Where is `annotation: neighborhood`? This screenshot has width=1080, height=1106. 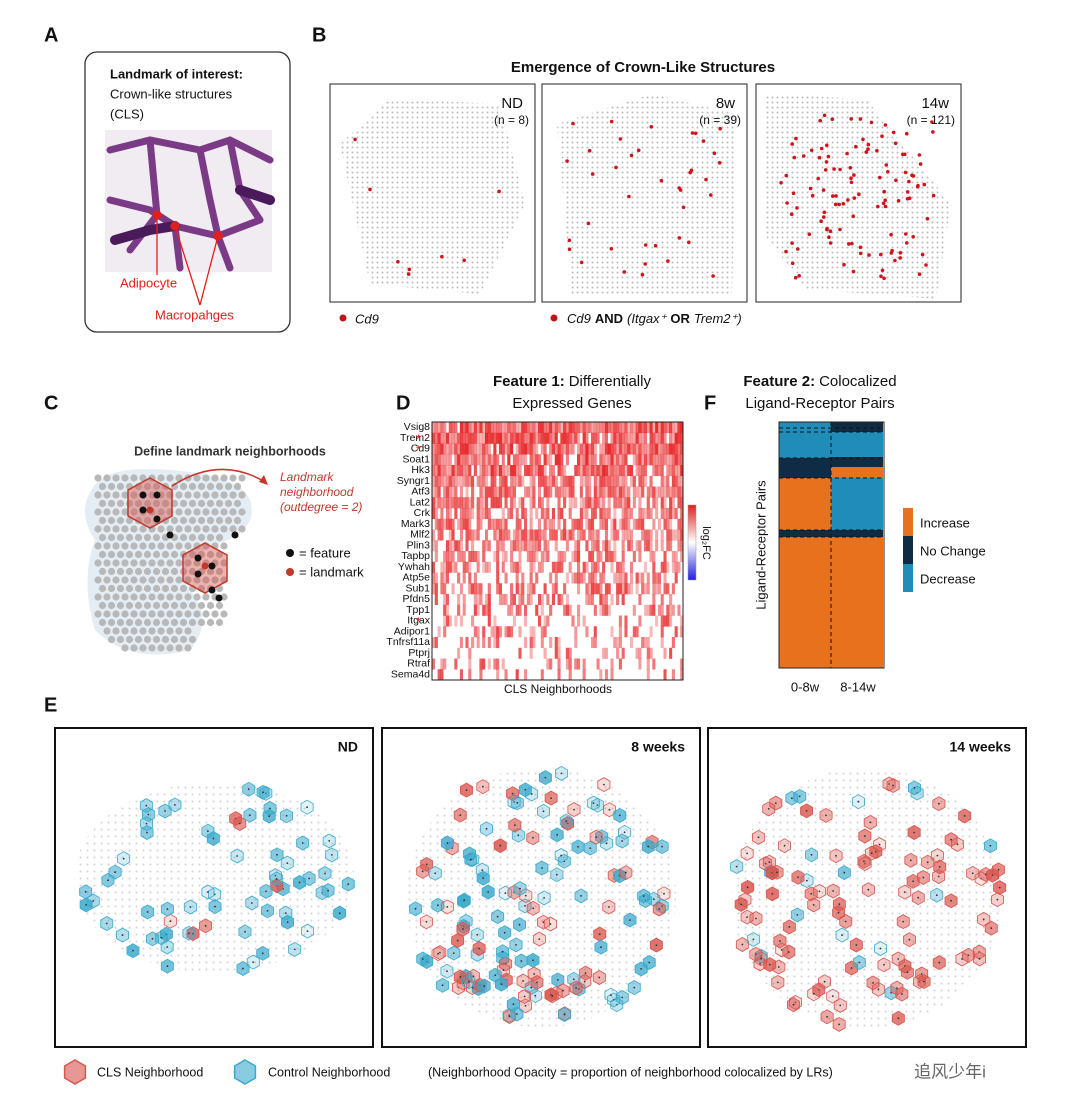 annotation: neighborhood is located at coordinates (317, 492).